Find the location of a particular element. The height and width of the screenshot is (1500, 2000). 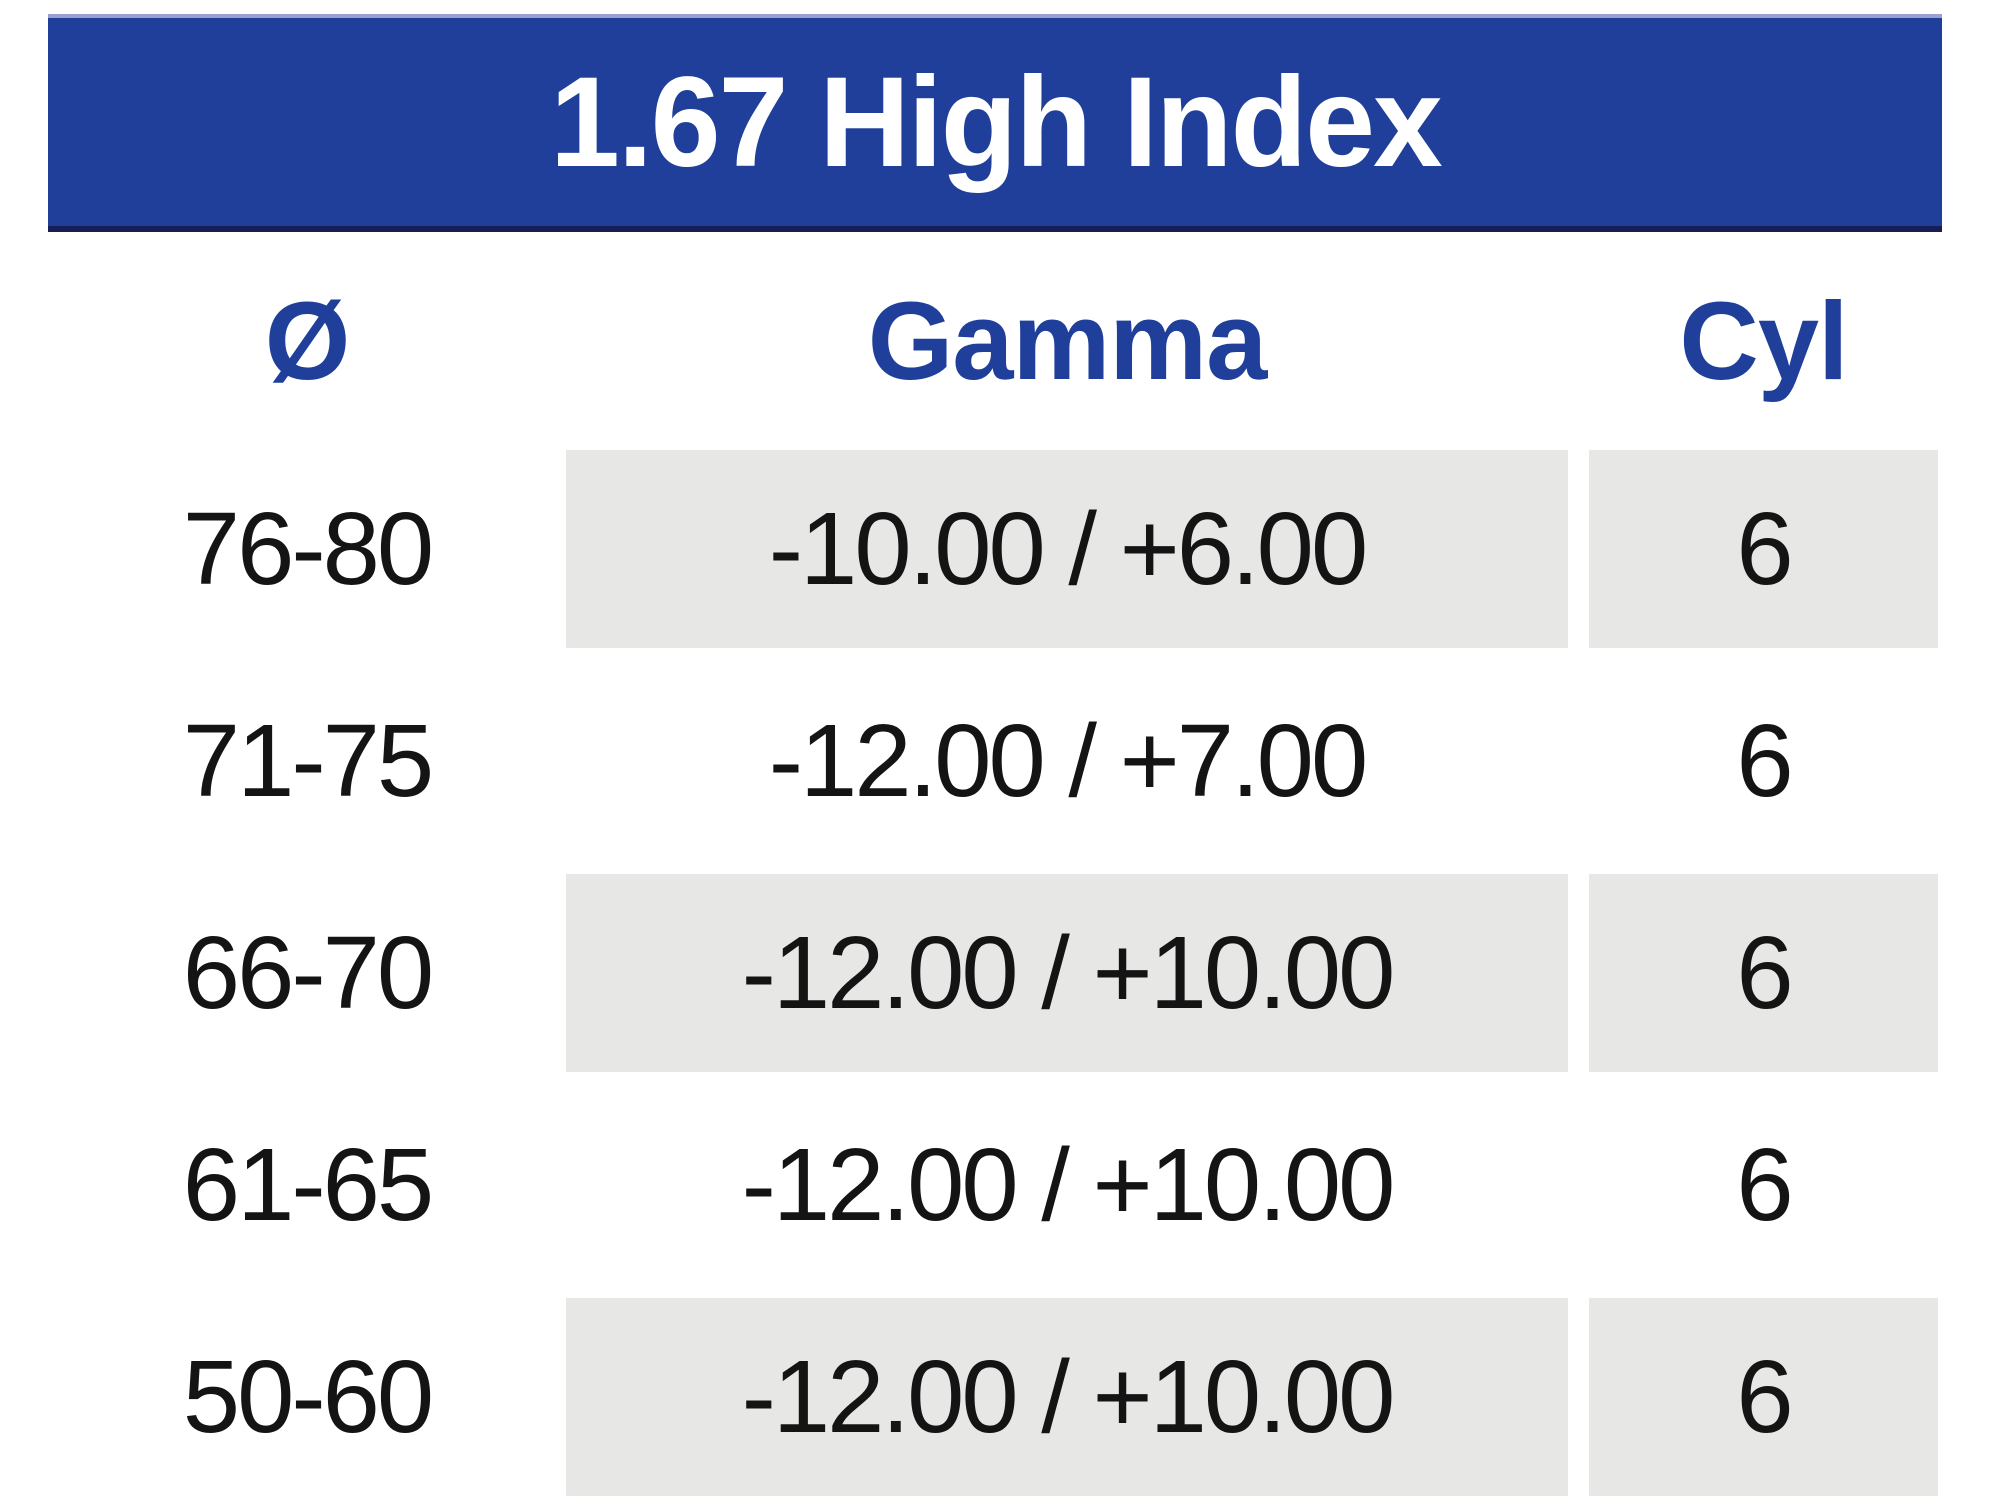

gamma-cell: -12.00 / +7.00 is located at coordinates (1068, 760).